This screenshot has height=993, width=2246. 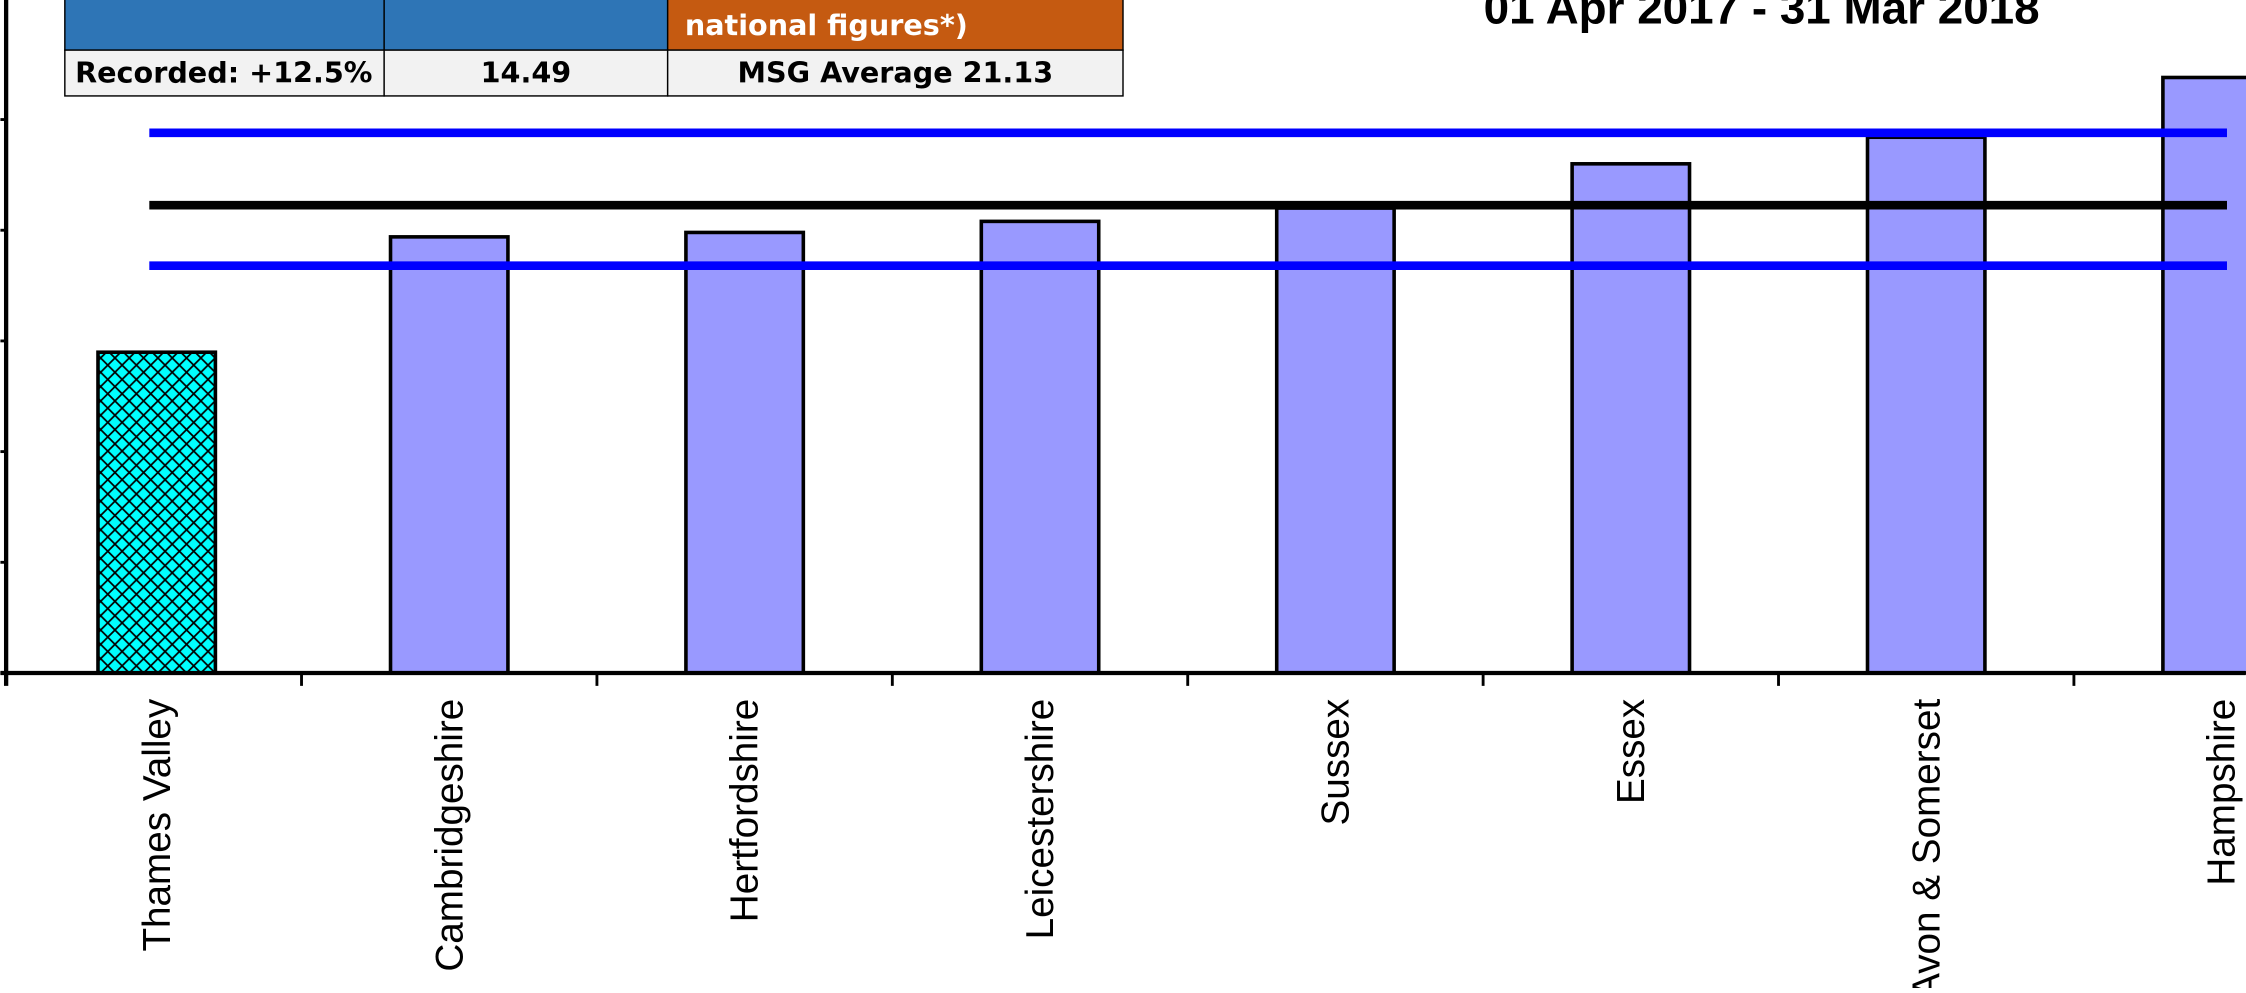 What do you see at coordinates (745, 810) in the screenshot?
I see `x-tick-label: Hertfordshire` at bounding box center [745, 810].